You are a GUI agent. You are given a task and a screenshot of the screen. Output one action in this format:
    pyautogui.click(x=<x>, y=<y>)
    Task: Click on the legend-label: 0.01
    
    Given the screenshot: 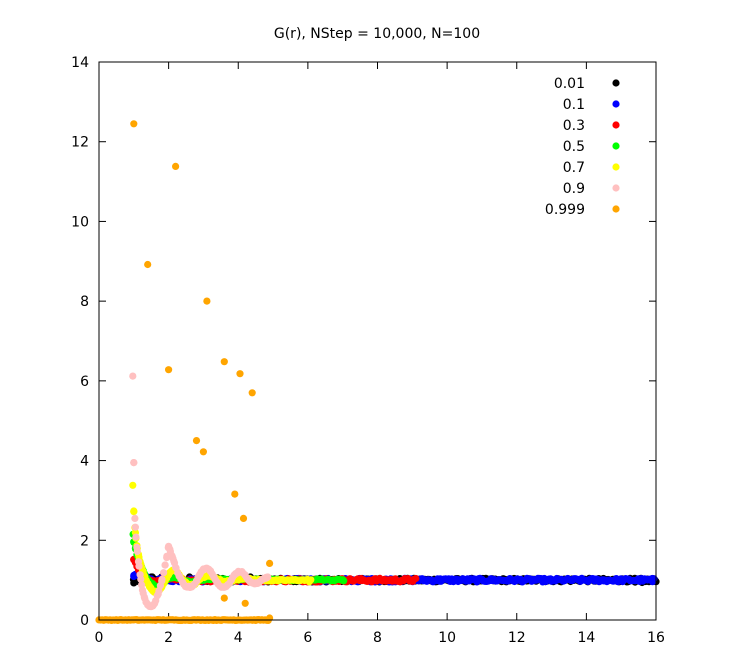 What is the action you would take?
    pyautogui.click(x=569, y=84)
    